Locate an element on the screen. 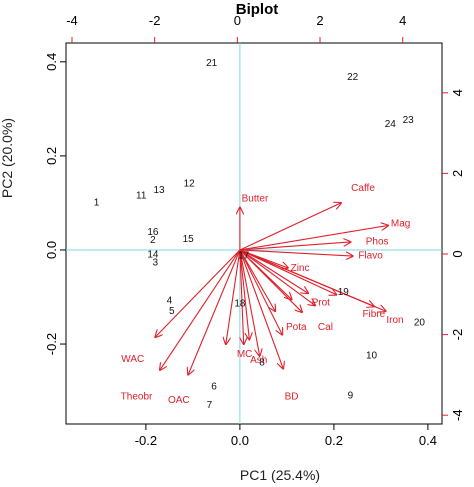 The width and height of the screenshot is (474, 487). score-point-23: 23 is located at coordinates (409, 120).